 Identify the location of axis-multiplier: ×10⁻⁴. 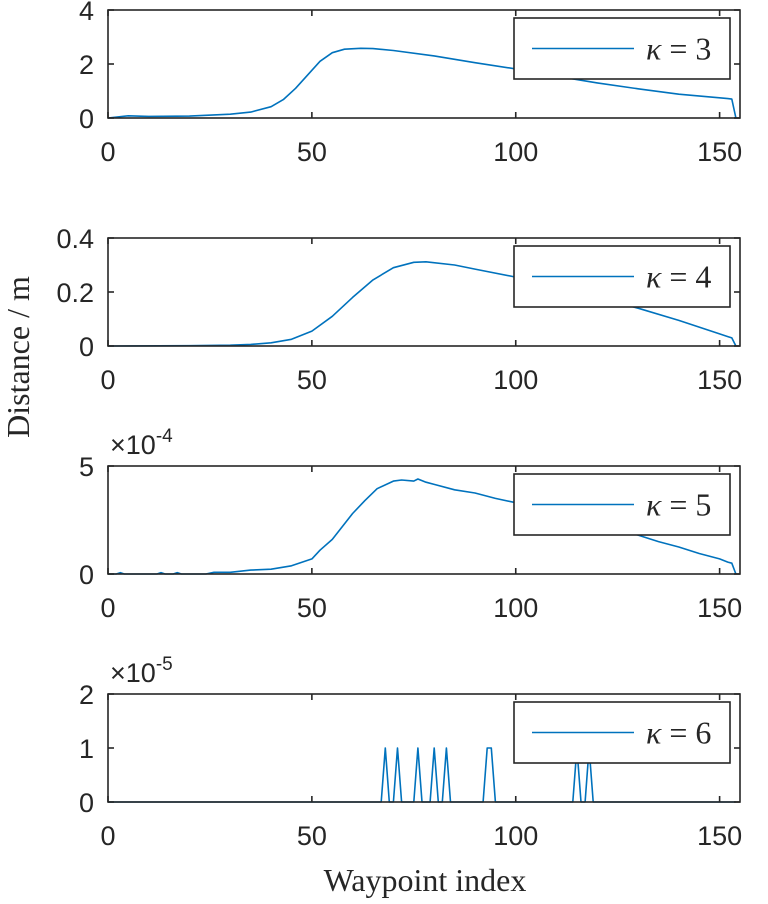
(141, 443).